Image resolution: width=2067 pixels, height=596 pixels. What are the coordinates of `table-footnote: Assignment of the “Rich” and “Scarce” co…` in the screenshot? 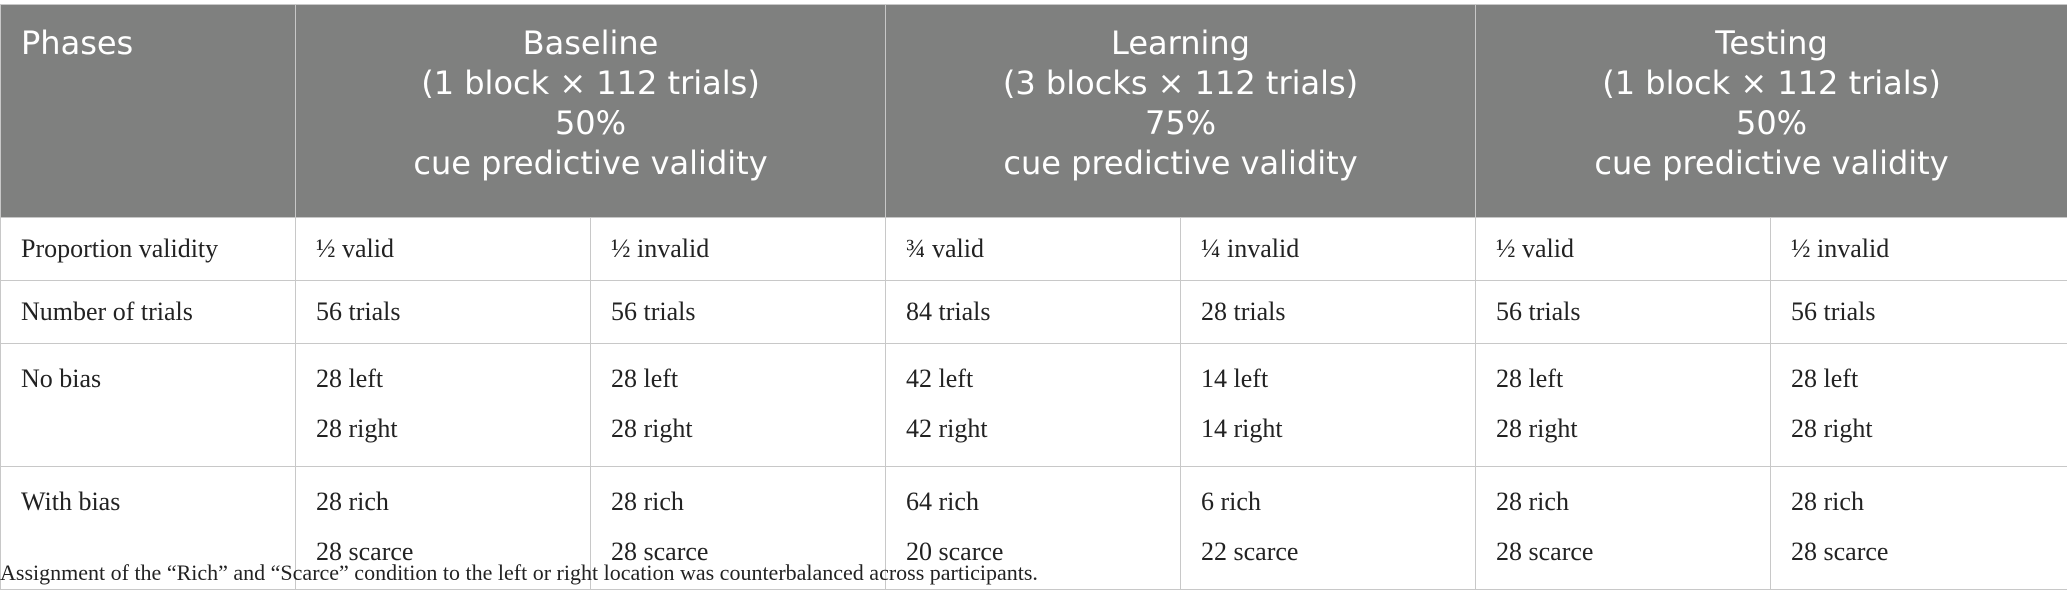 It's located at (519, 572).